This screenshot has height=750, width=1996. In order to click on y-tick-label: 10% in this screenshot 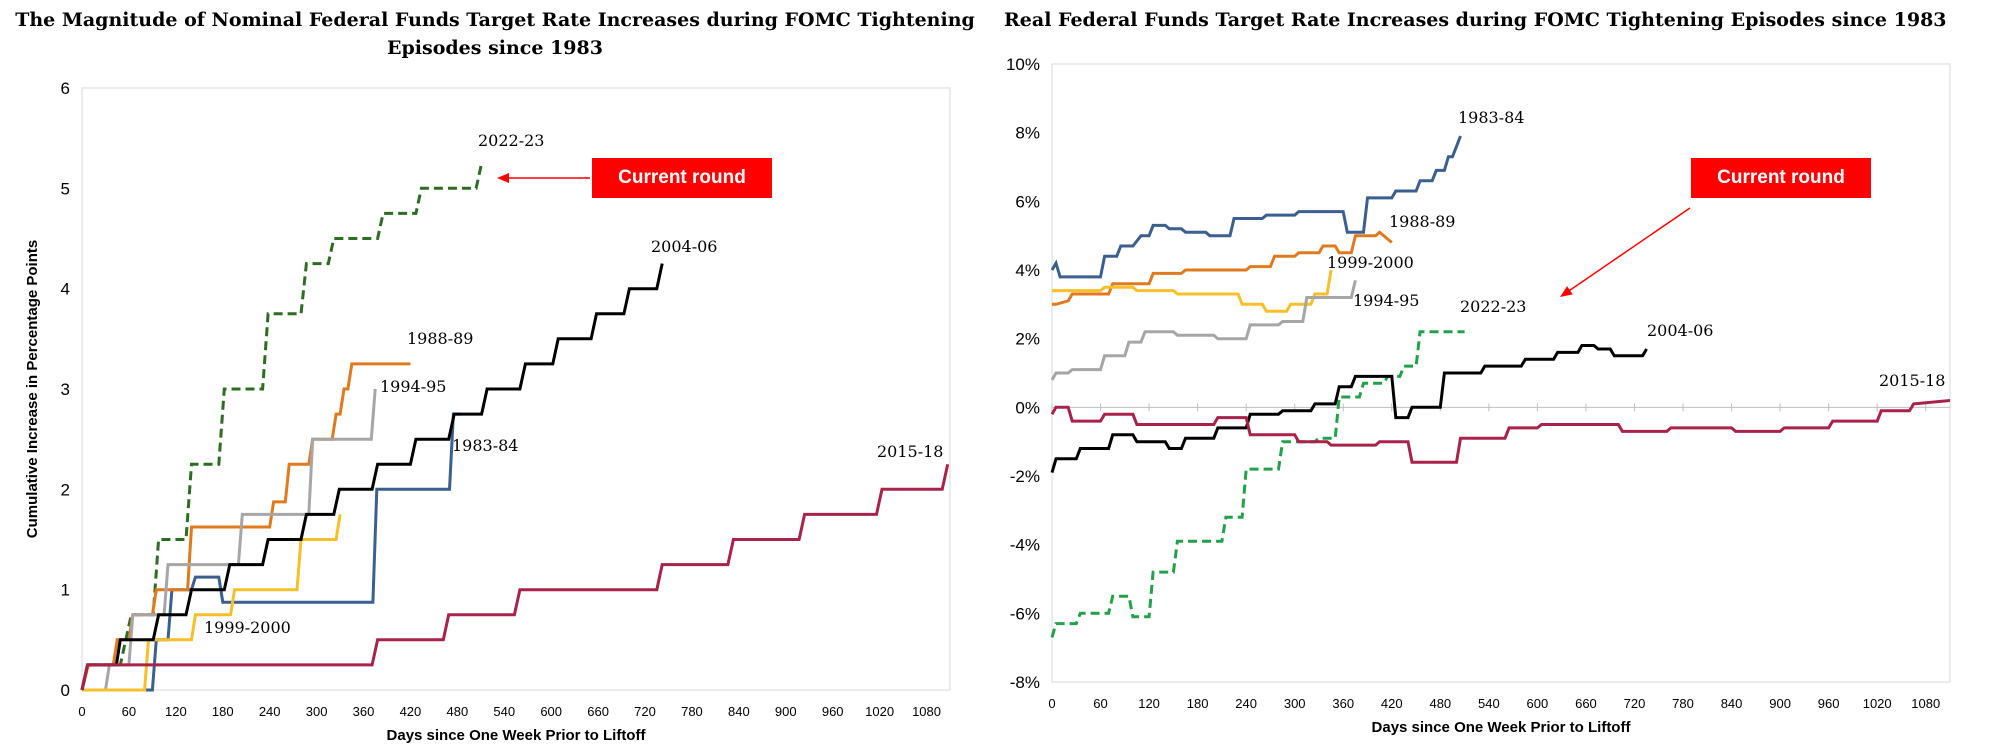, I will do `click(1023, 64)`.